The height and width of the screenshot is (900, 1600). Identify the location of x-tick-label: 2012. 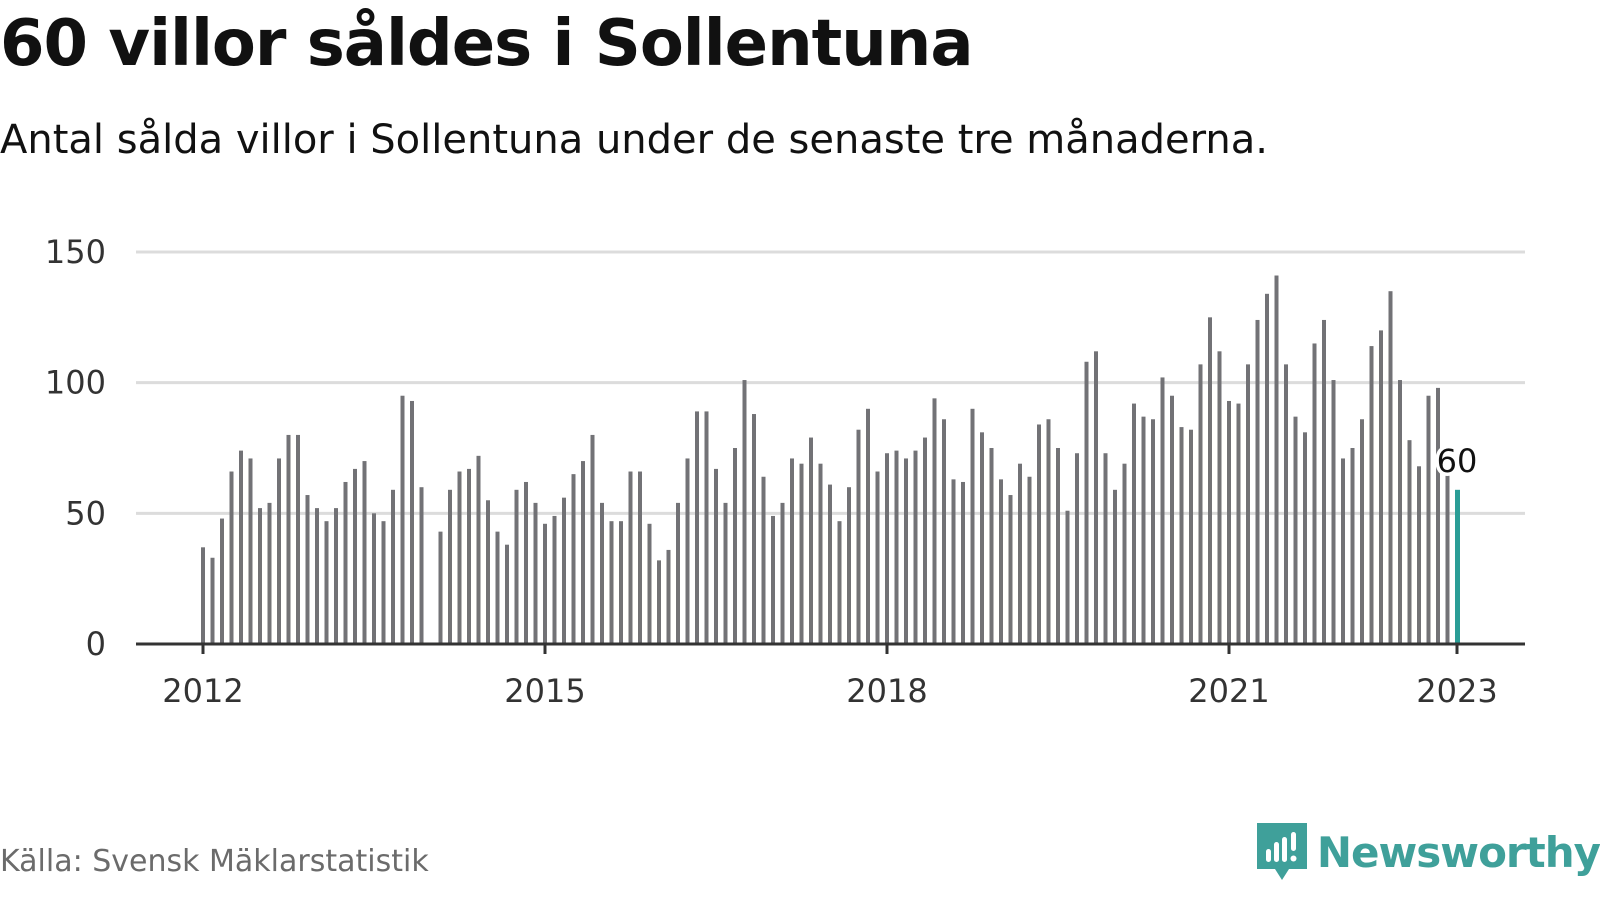
(202, 691).